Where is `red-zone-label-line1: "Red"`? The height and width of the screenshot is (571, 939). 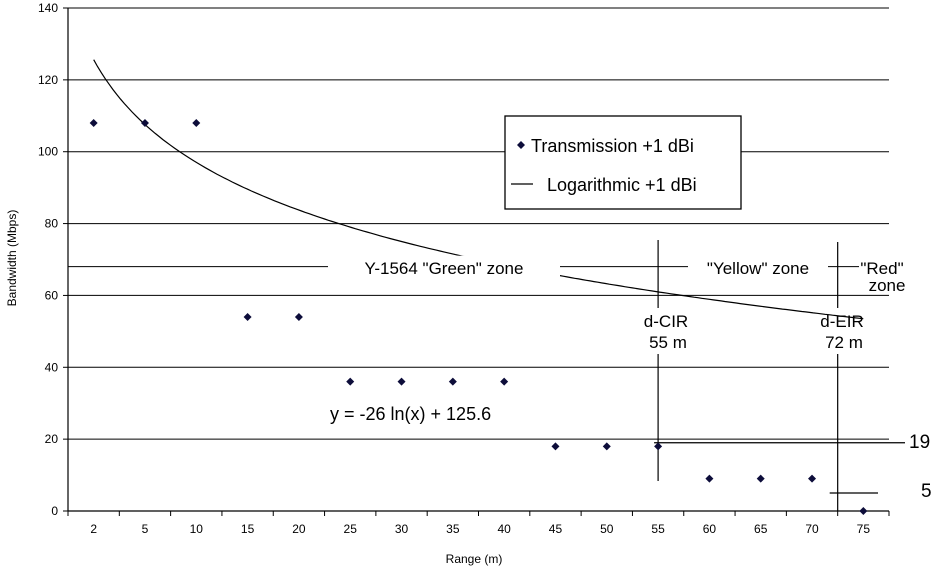
red-zone-label-line1: "Red" is located at coordinates (881, 268).